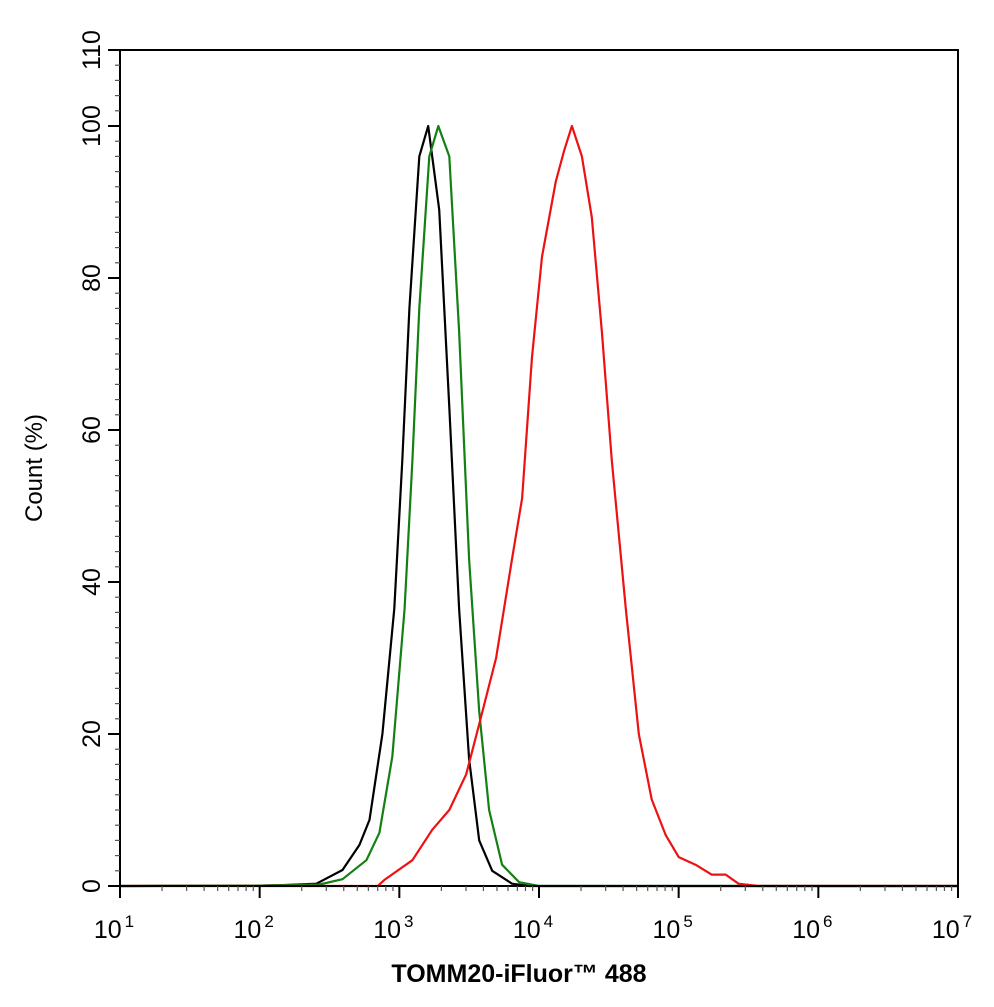 This screenshot has height=1007, width=994. Describe the element at coordinates (92, 278) in the screenshot. I see `y-tick-label: 80` at that location.